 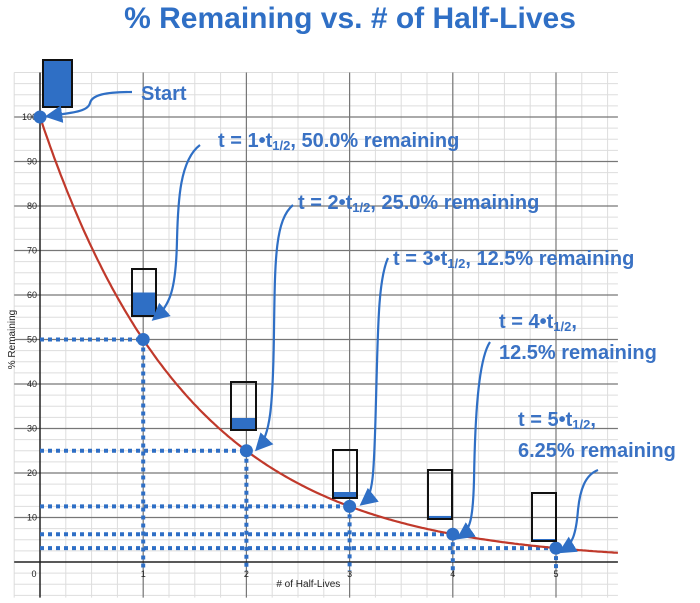 What do you see at coordinates (32, 473) in the screenshot?
I see `y-tick-label: 20` at bounding box center [32, 473].